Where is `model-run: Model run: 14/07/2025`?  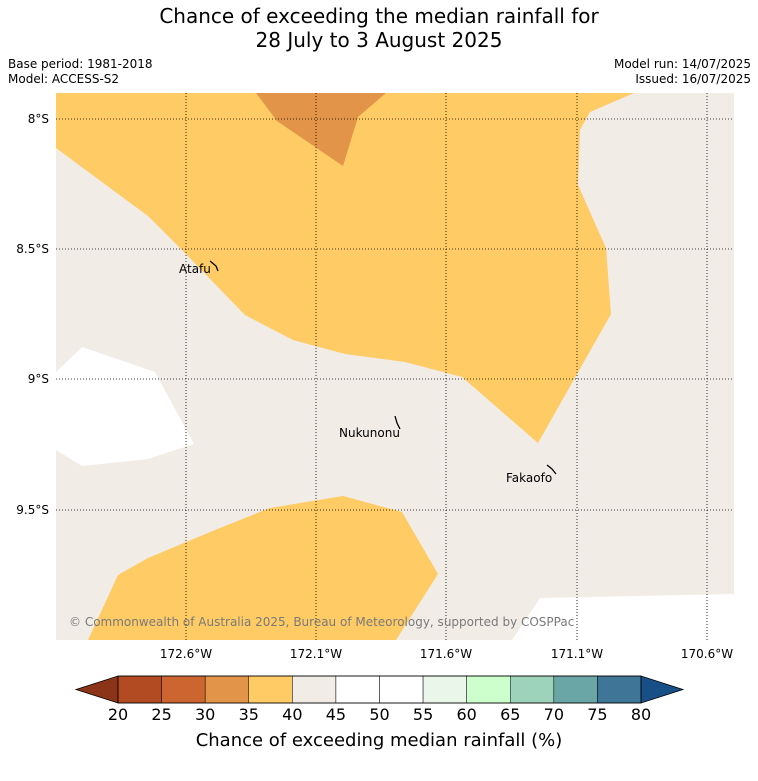
model-run: Model run: 14/07/2025 is located at coordinates (682, 64).